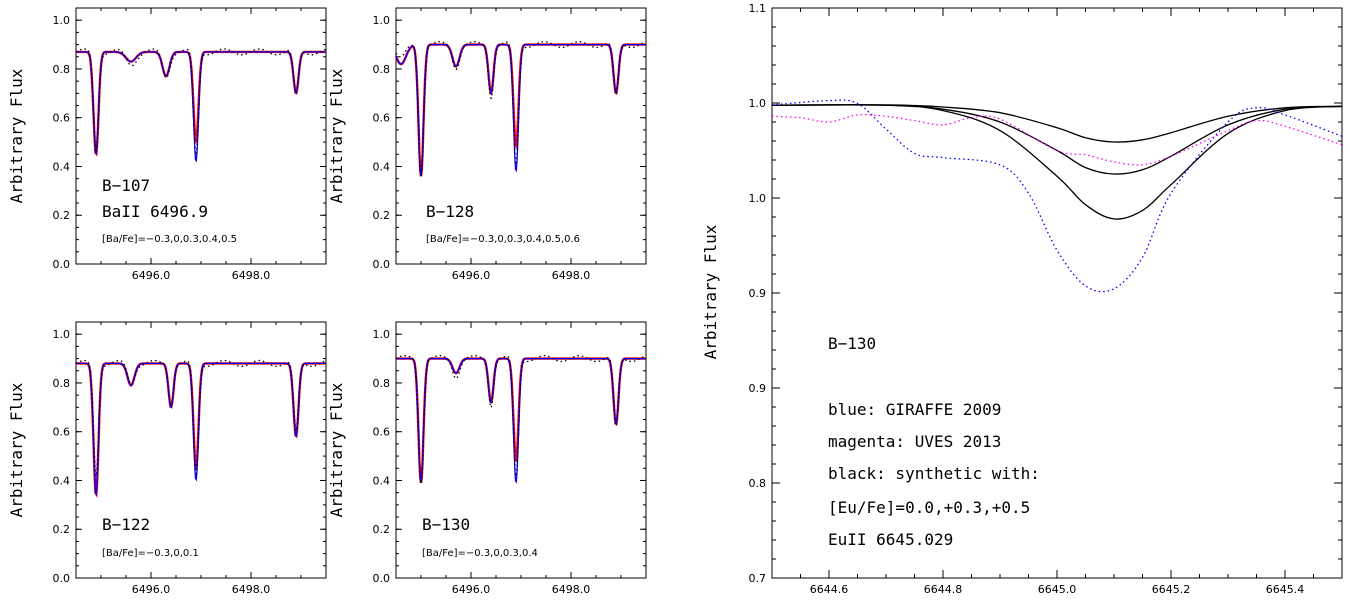  I want to click on legend-blue: blue: GIRAFFE 2009, so click(914, 409).